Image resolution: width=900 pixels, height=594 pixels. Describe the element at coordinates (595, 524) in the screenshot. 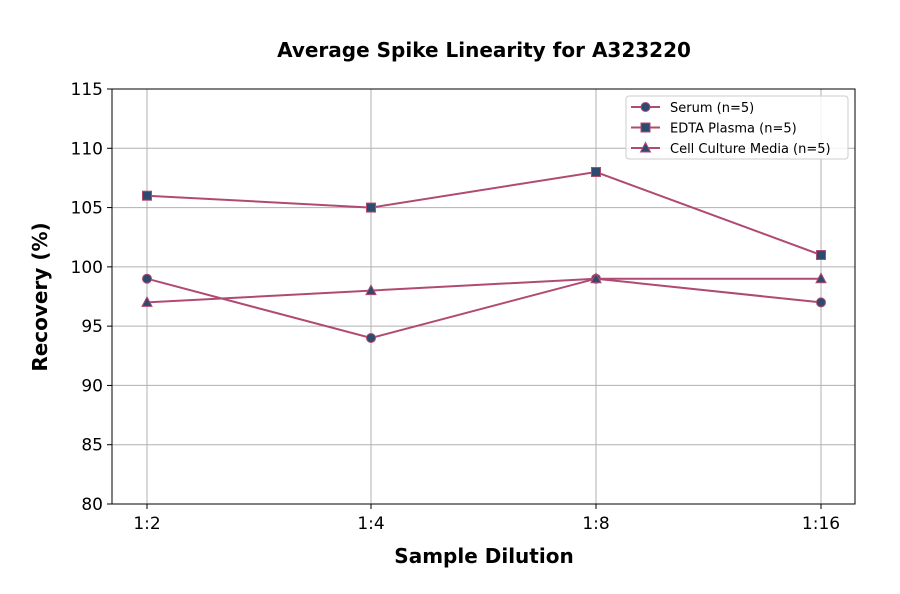

I see `x-tick-label: 1:8` at that location.